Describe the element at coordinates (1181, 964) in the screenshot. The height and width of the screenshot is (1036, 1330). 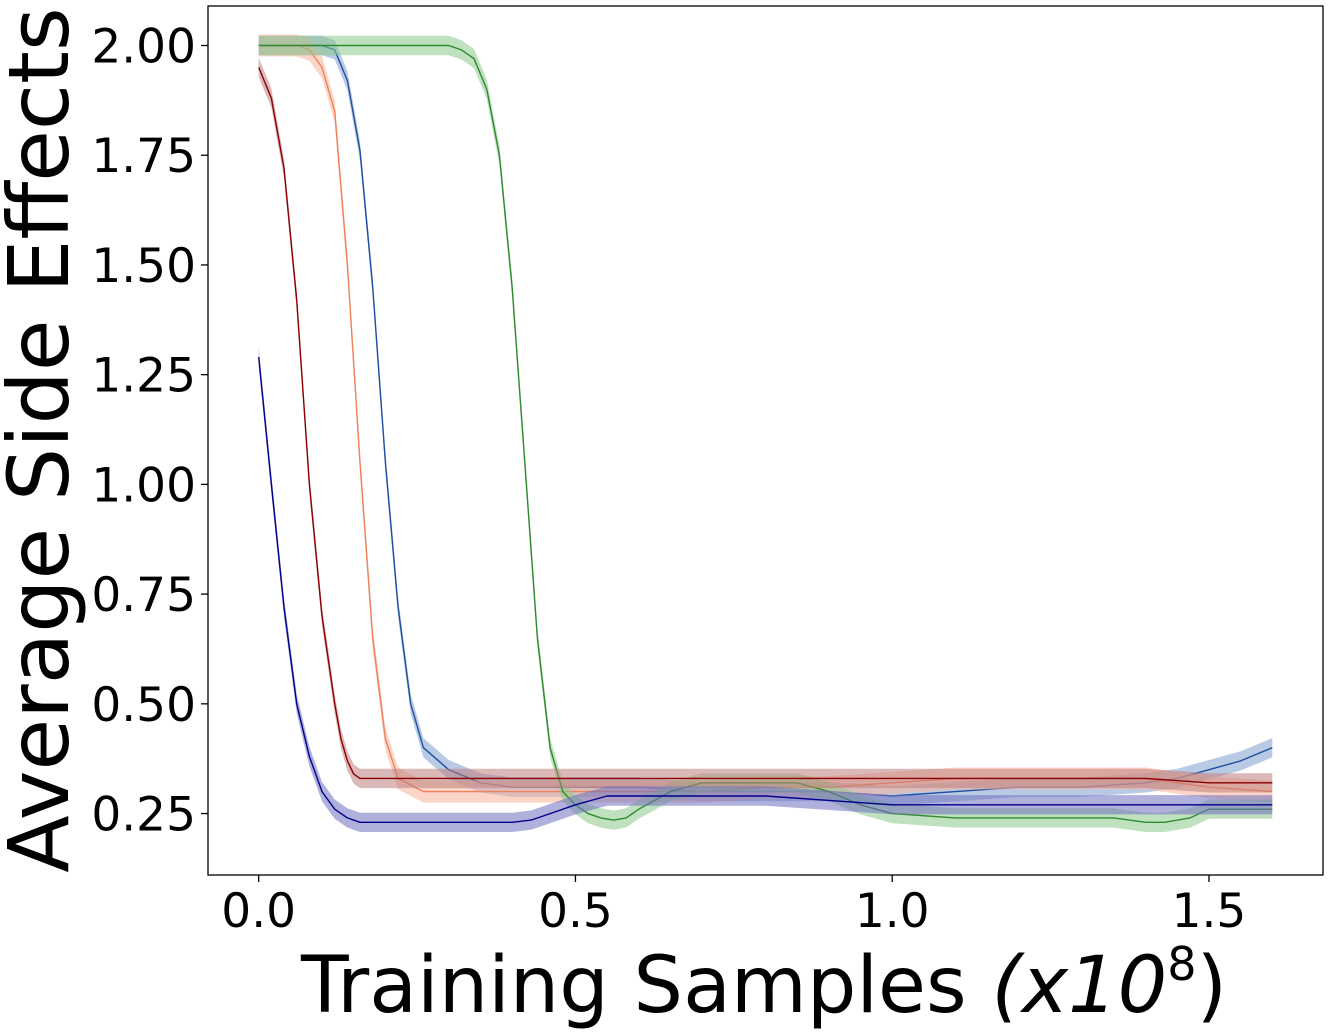
I see `x-axis-title-exponent: 8` at that location.